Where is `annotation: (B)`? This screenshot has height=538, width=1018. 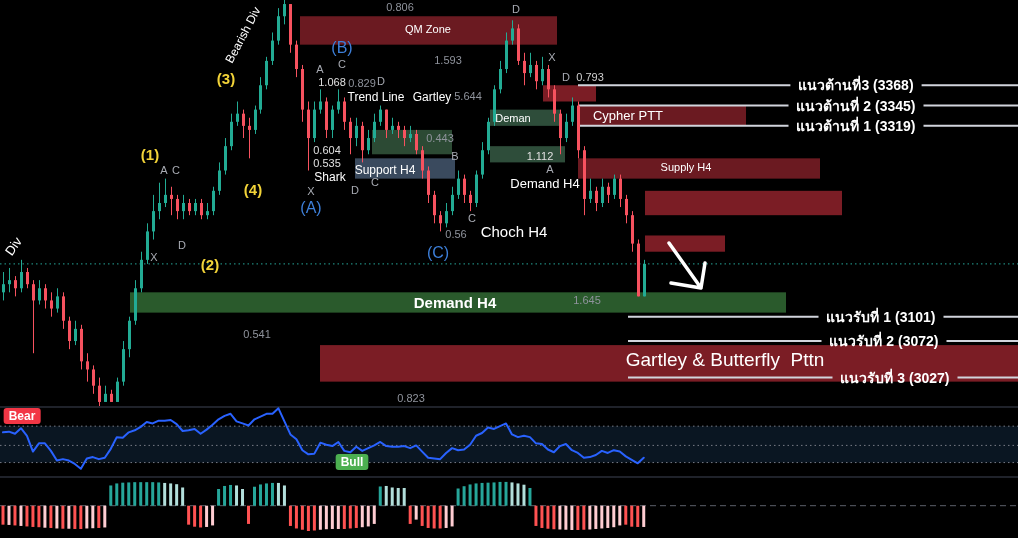 annotation: (B) is located at coordinates (342, 47).